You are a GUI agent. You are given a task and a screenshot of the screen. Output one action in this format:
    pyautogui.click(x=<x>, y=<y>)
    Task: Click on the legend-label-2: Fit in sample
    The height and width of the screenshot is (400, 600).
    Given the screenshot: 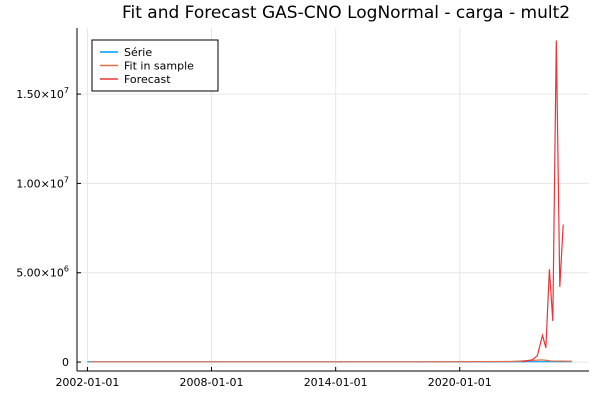 What is the action you would take?
    pyautogui.click(x=159, y=66)
    